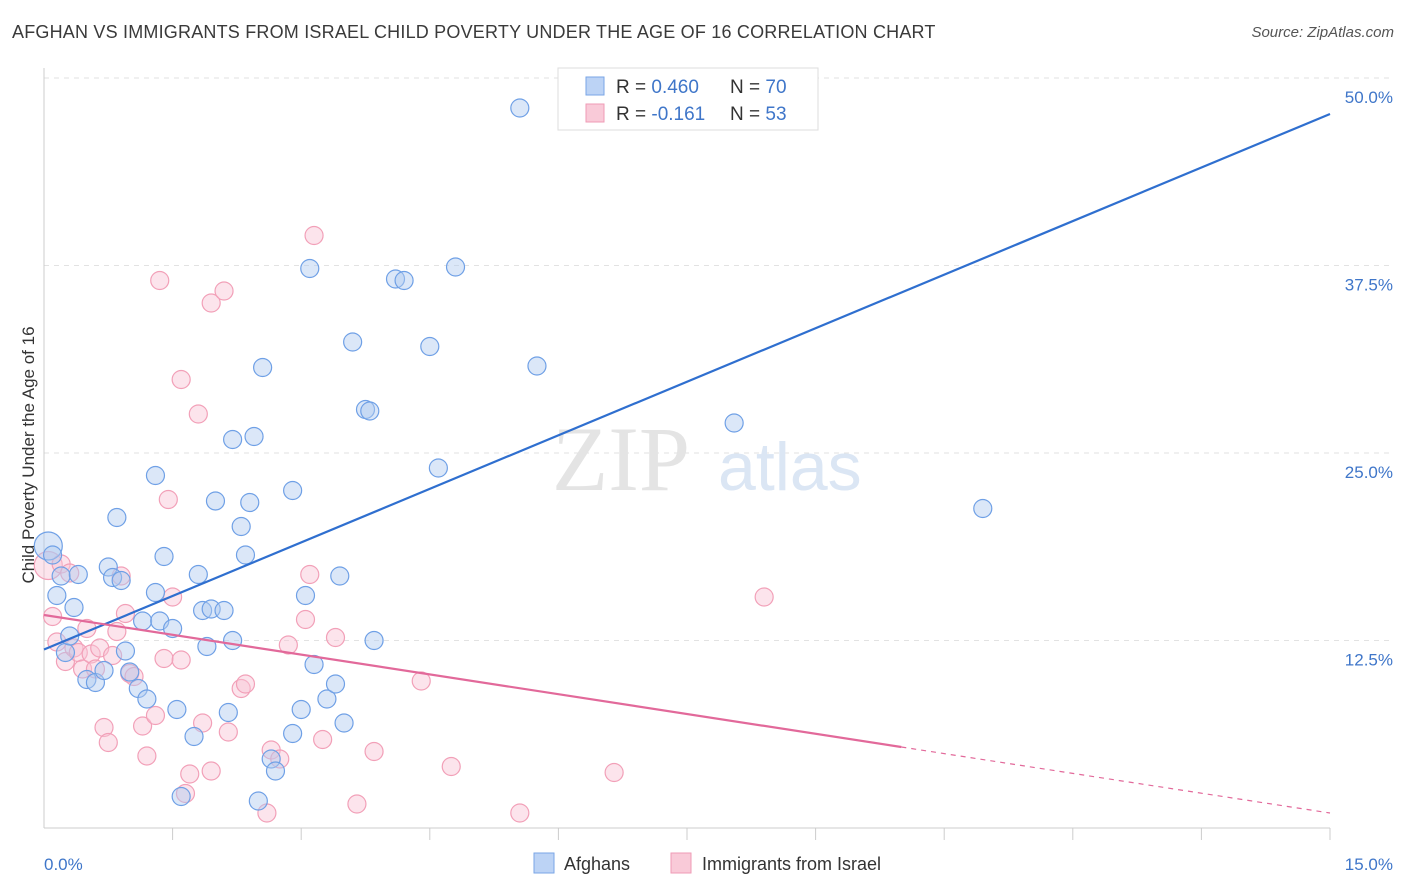  I want to click on y-tick-label: 37.5%, so click(1369, 285).